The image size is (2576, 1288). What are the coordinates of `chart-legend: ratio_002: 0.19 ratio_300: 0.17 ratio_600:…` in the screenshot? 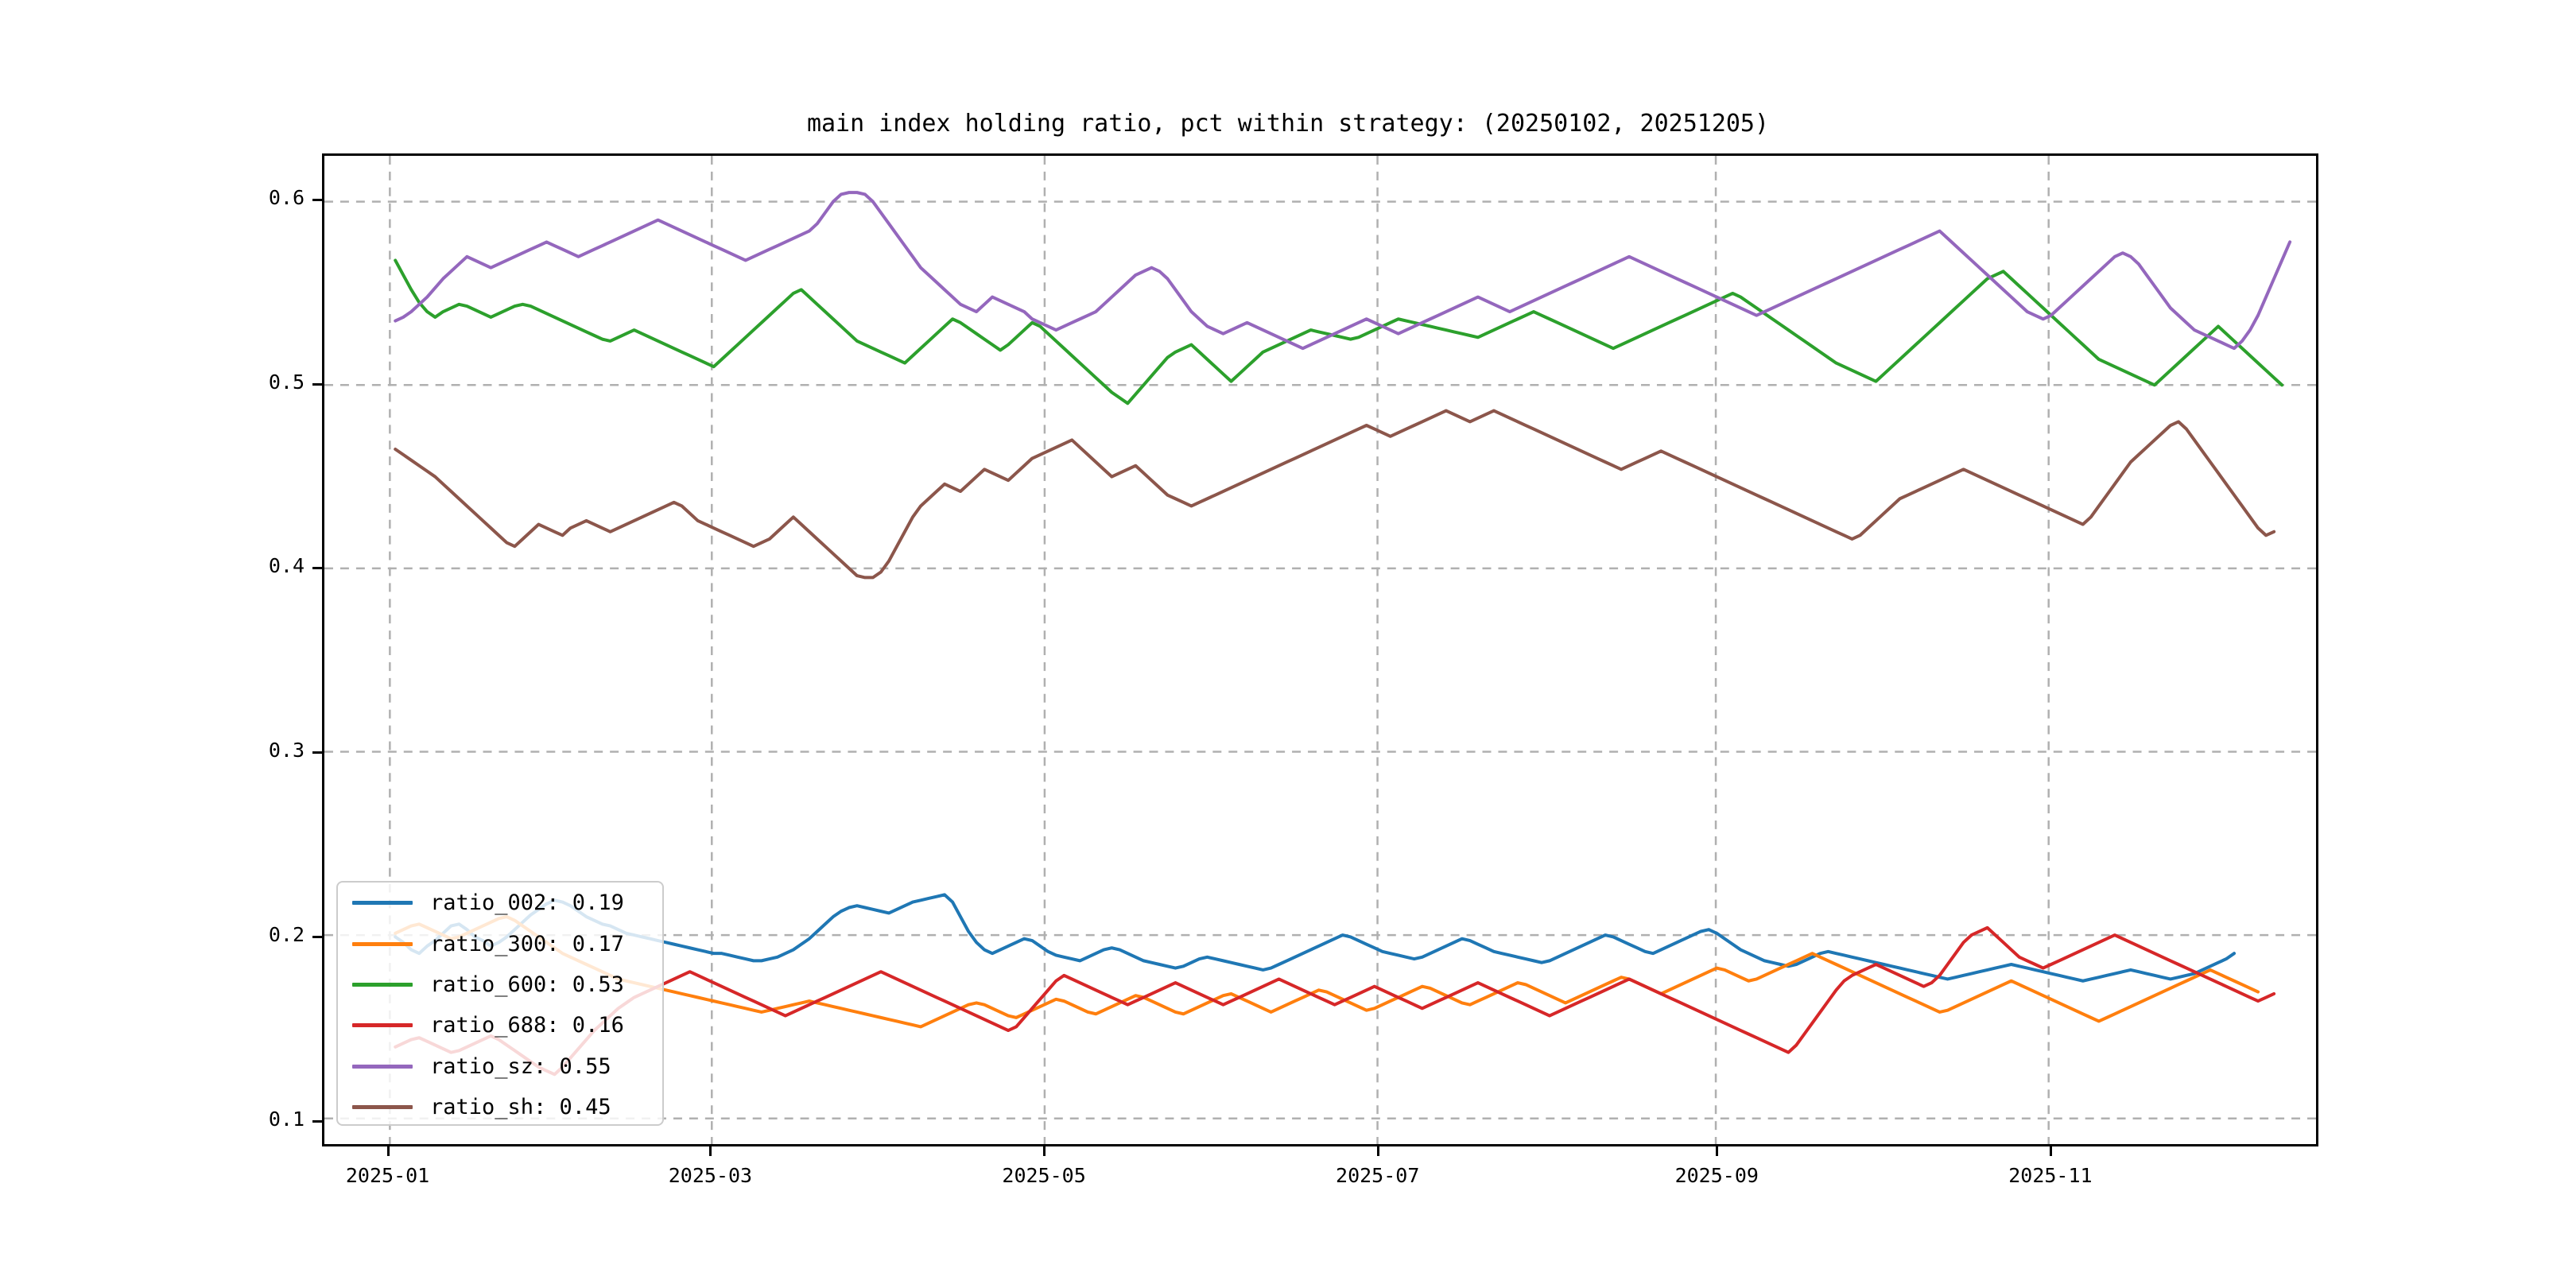 It's located at (500, 1004).